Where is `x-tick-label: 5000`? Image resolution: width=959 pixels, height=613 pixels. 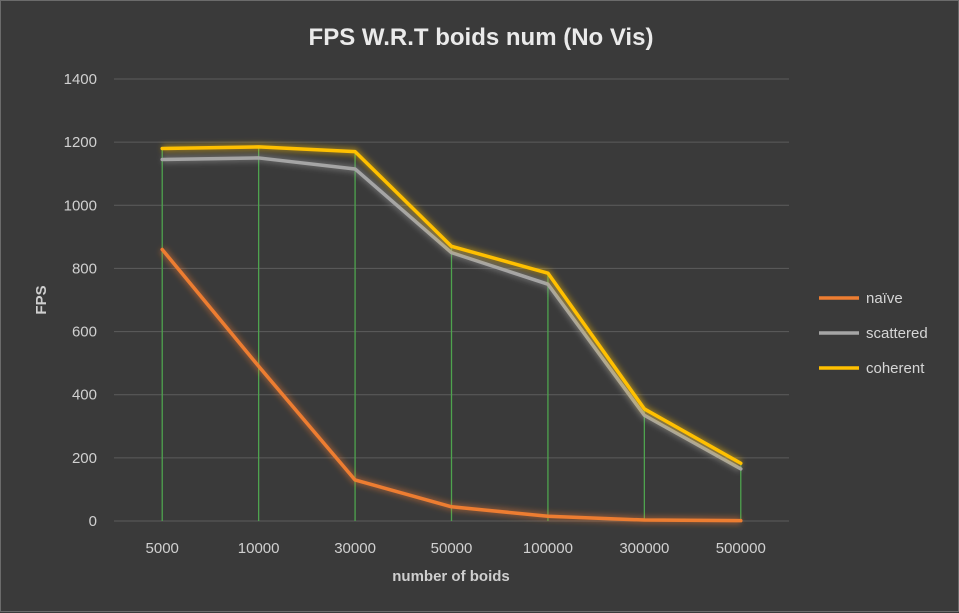
x-tick-label: 5000 is located at coordinates (162, 548).